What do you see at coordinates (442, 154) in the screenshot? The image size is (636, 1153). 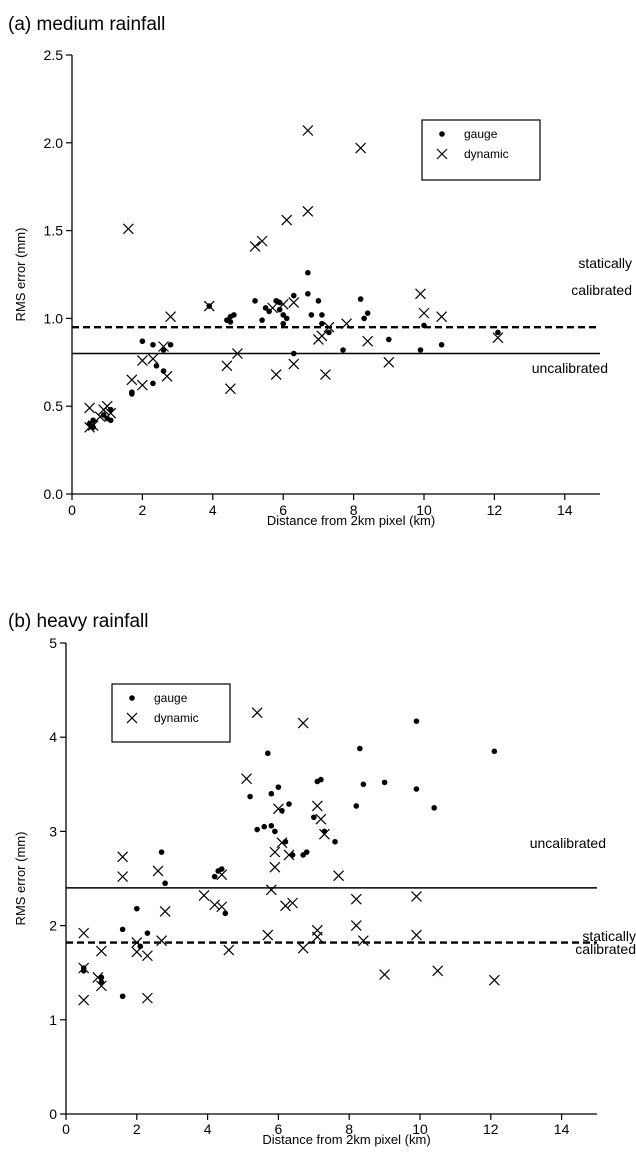 I see `legend-dynamic-marker` at bounding box center [442, 154].